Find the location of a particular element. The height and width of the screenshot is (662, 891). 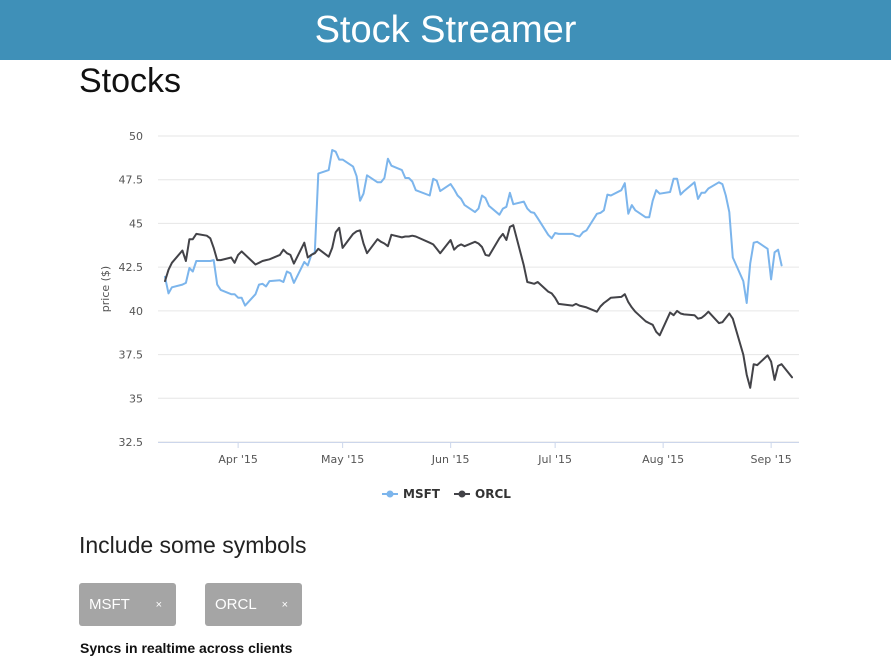

y-axis-title: price ($) is located at coordinates (105, 289).